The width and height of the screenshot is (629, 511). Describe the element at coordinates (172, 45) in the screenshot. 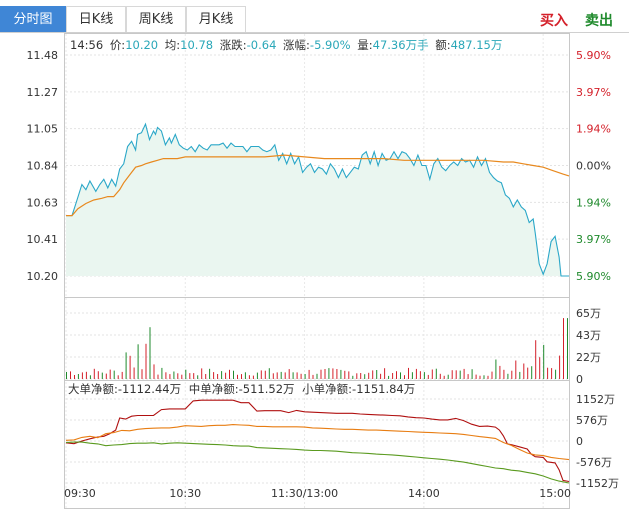

I see `info-avg-label: 均:` at that location.